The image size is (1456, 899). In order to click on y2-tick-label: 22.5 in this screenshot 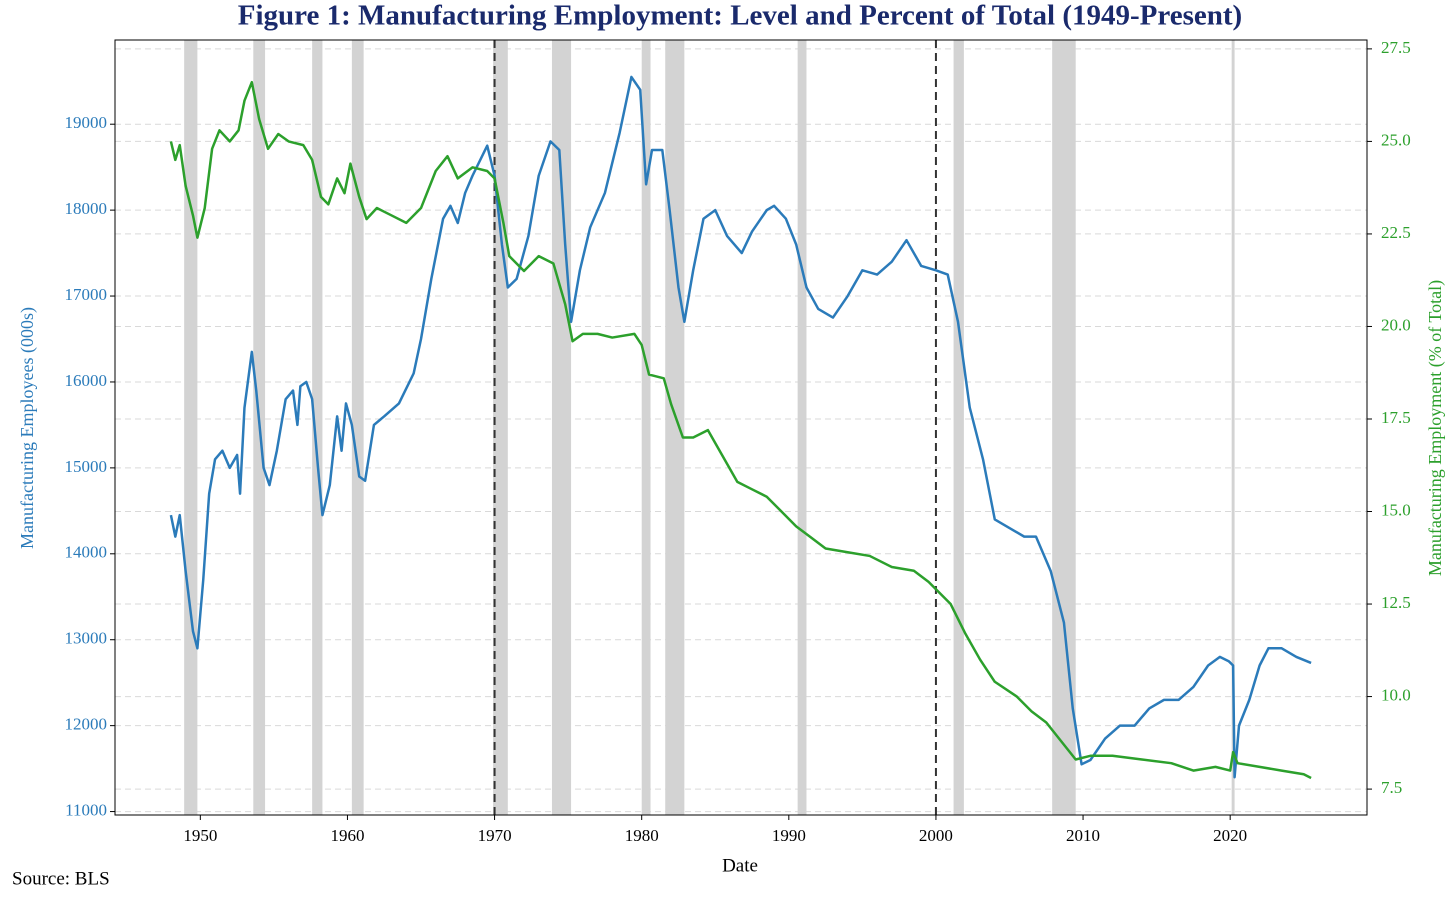, I will do `click(1396, 232)`.